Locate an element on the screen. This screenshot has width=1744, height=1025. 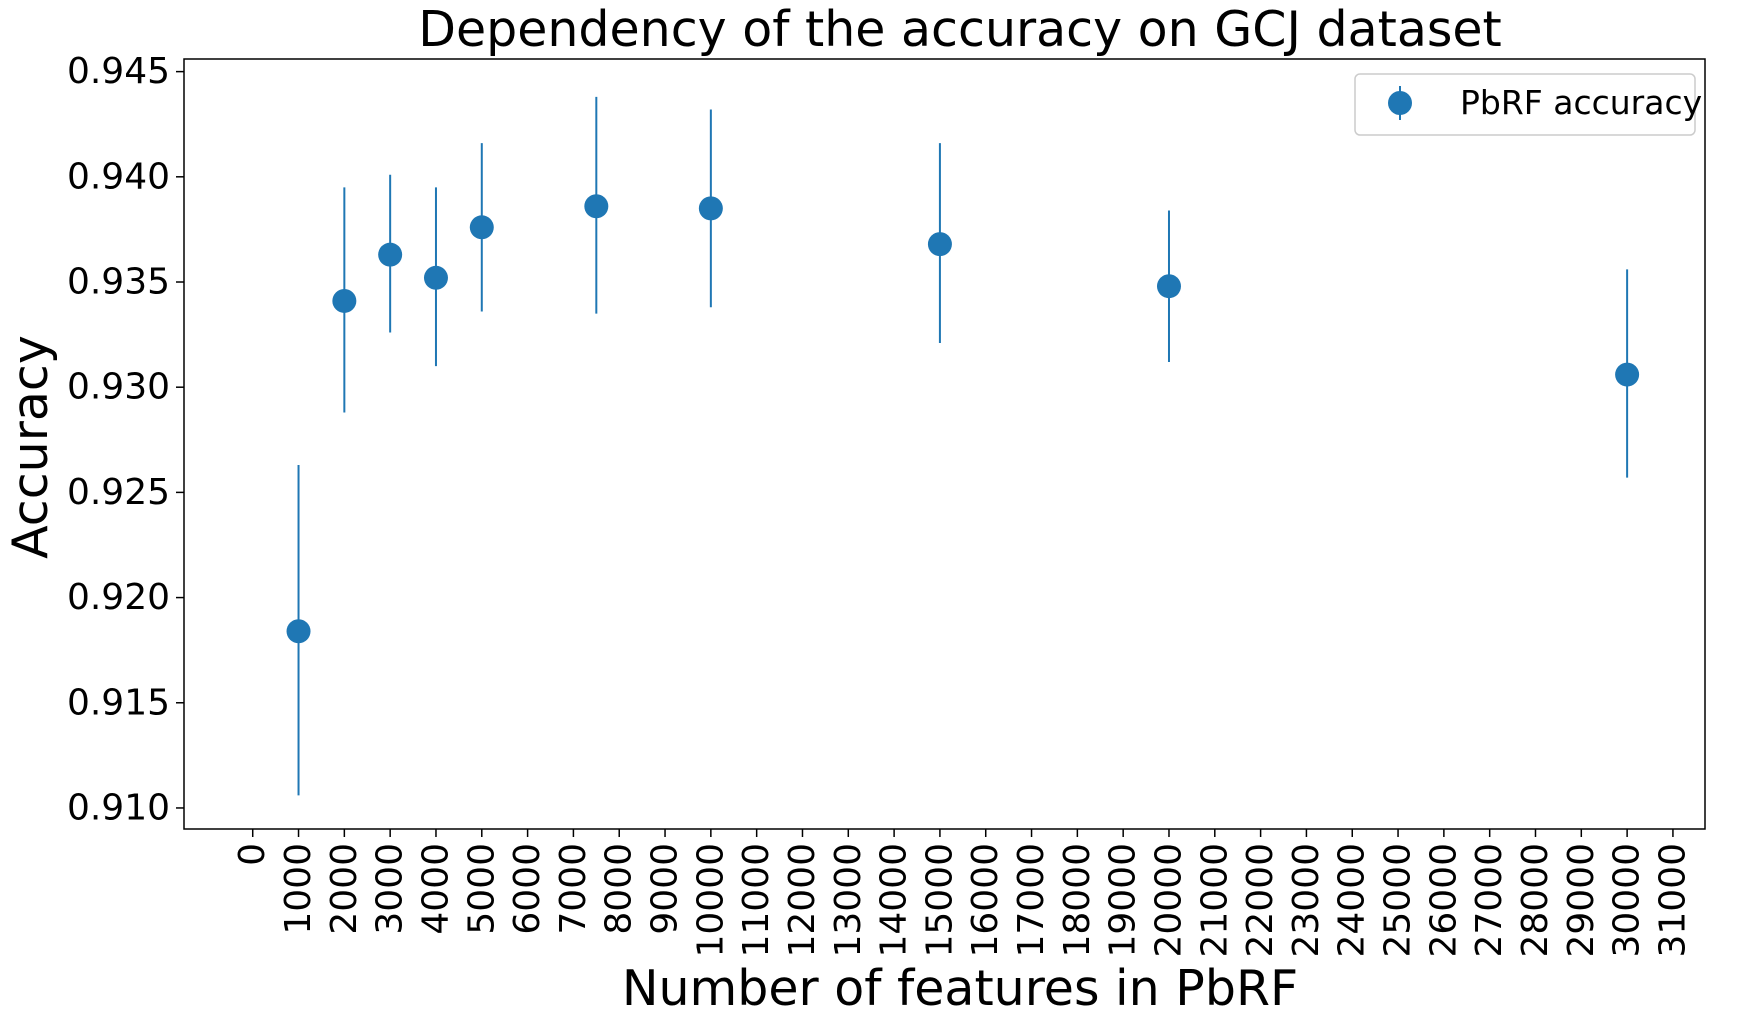
x-tick-label: 0 is located at coordinates (252, 854).